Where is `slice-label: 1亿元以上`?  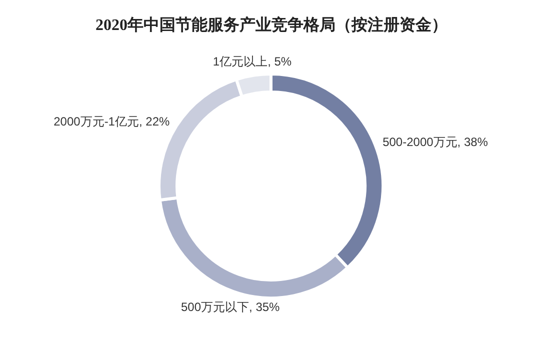
slice-label: 1亿元以上 is located at coordinates (240, 61).